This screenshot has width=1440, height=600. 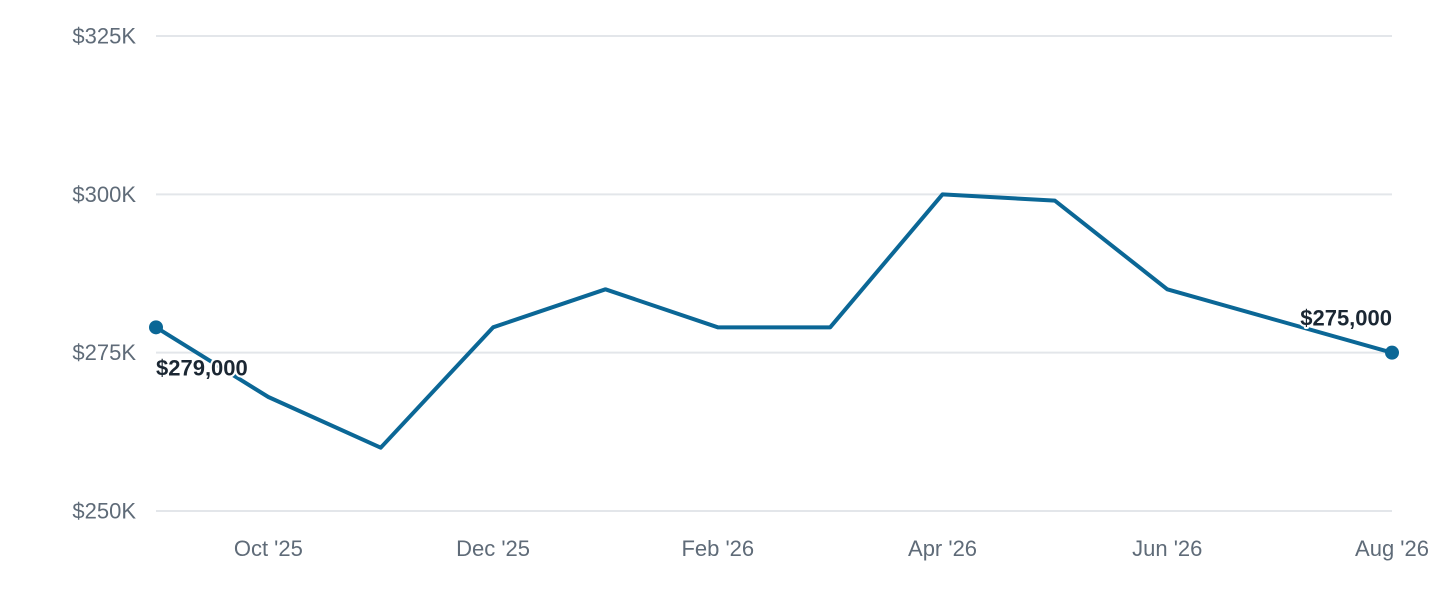 What do you see at coordinates (493, 548) in the screenshot?
I see `x-tick-label: Dec '25` at bounding box center [493, 548].